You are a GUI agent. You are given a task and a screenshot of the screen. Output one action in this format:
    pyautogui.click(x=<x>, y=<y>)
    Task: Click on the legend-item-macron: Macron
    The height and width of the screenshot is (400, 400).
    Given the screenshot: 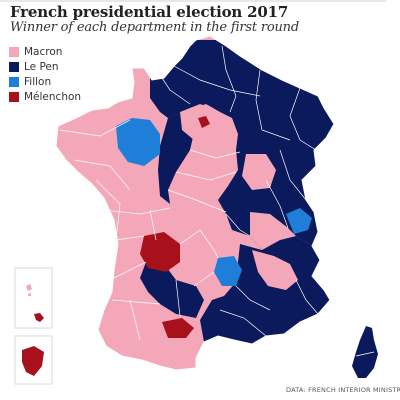 What is the action you would take?
    pyautogui.click(x=45, y=51)
    